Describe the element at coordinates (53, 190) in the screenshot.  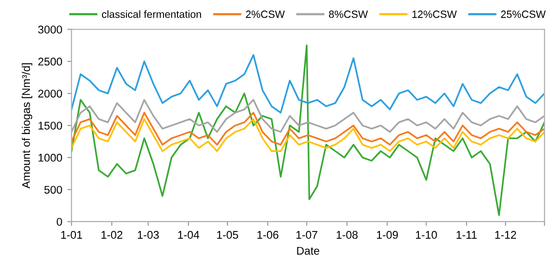
I see `y-tick-label: 500` at that location.